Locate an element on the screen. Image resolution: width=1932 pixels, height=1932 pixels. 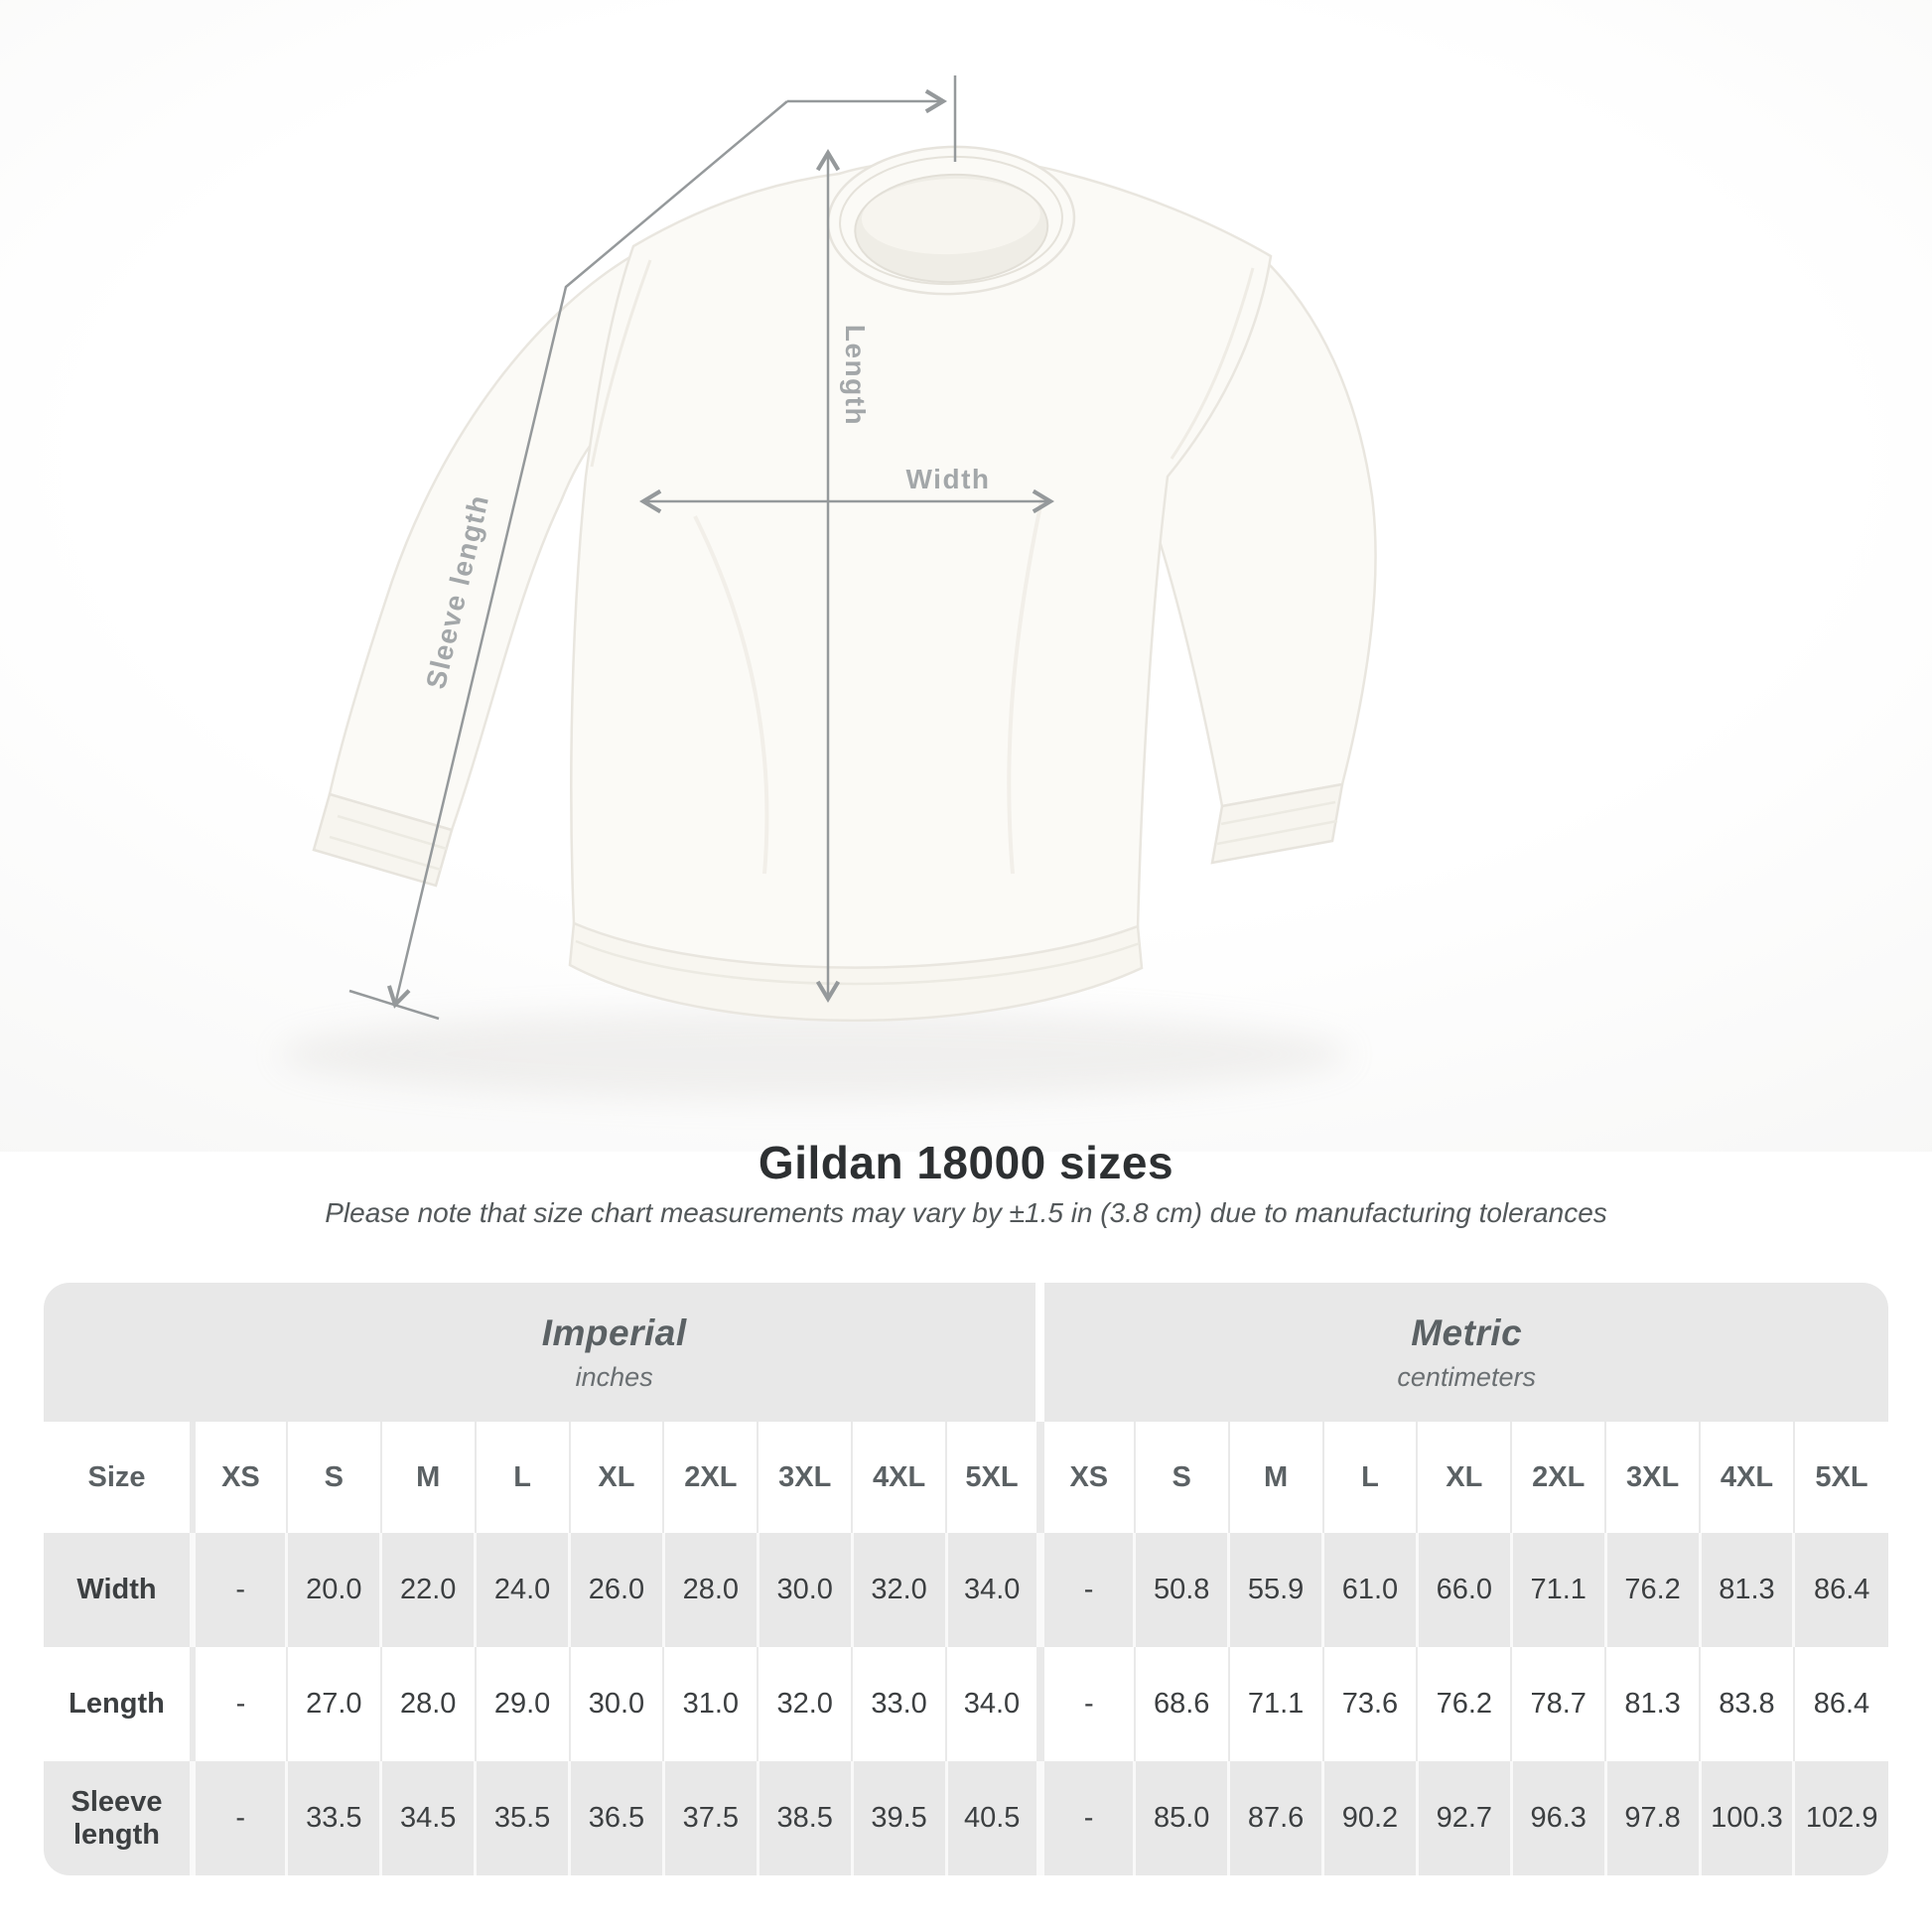
row-label: Length is located at coordinates (117, 1704).